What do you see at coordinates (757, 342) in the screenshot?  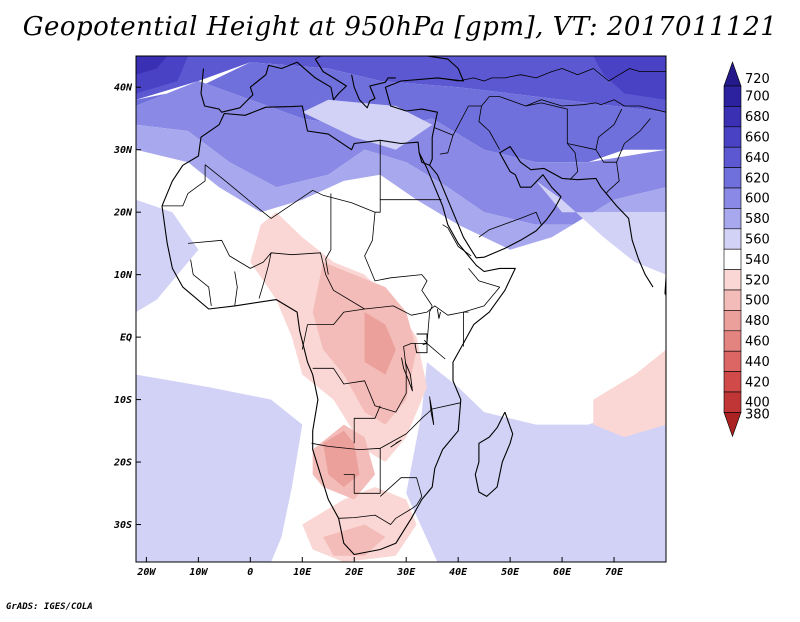 I see `colorbar-label: 460` at bounding box center [757, 342].